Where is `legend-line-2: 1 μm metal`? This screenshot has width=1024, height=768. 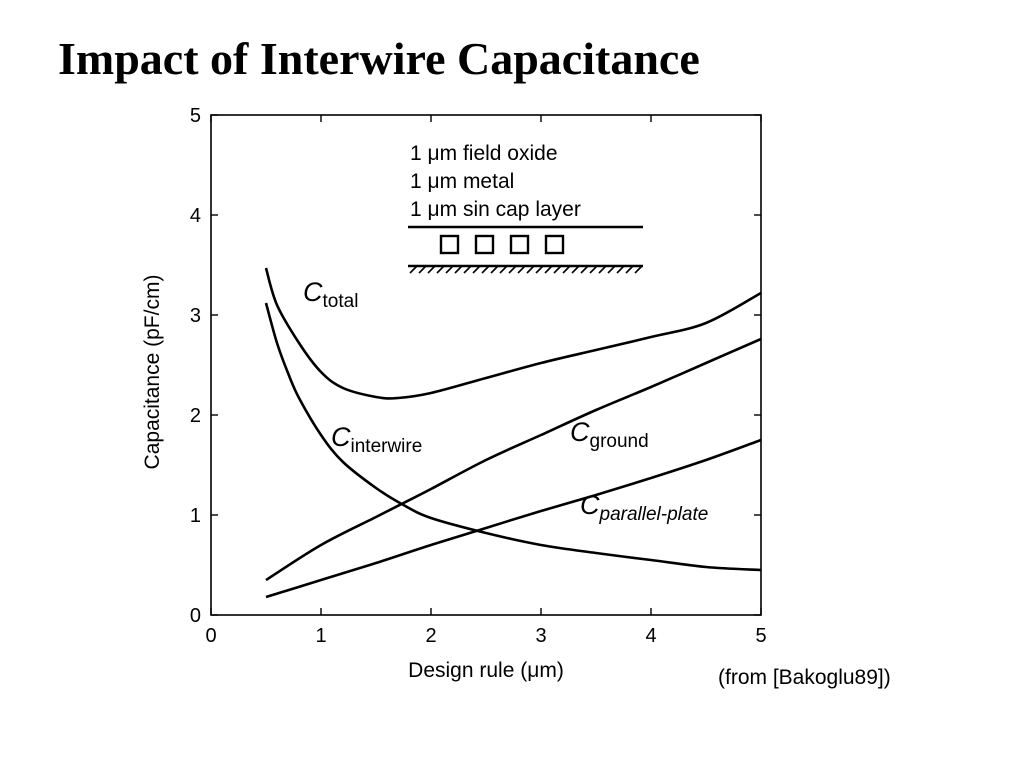
legend-line-2: 1 μm metal is located at coordinates (462, 181).